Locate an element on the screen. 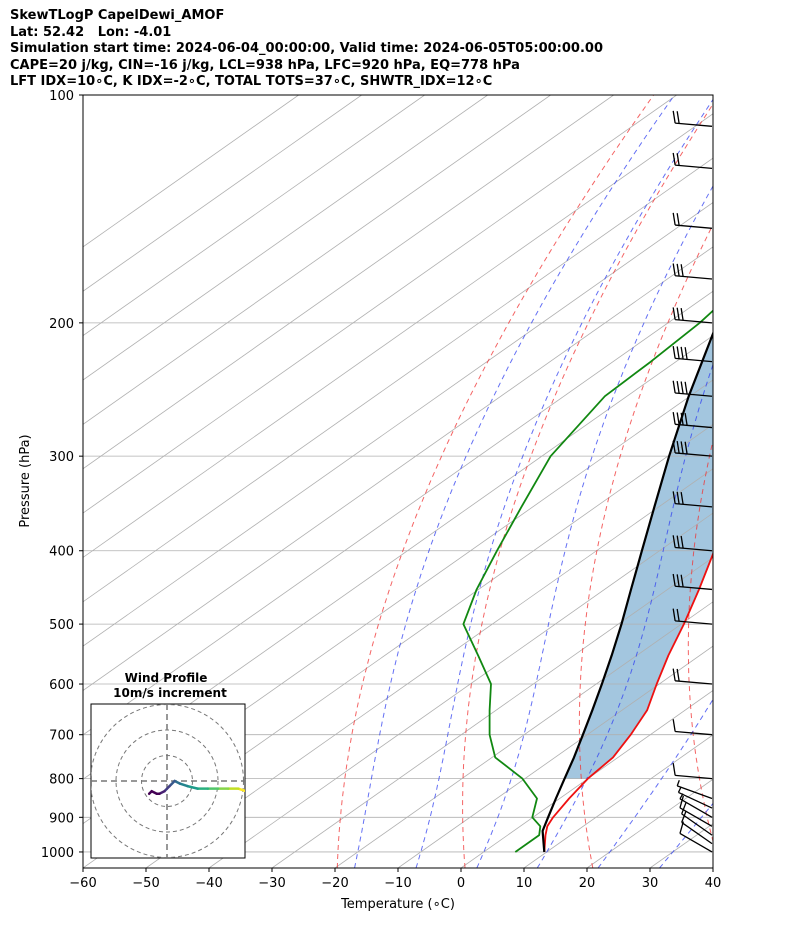 This screenshot has height=937, width=794. y-tick-label: 800 is located at coordinates (61, 780).